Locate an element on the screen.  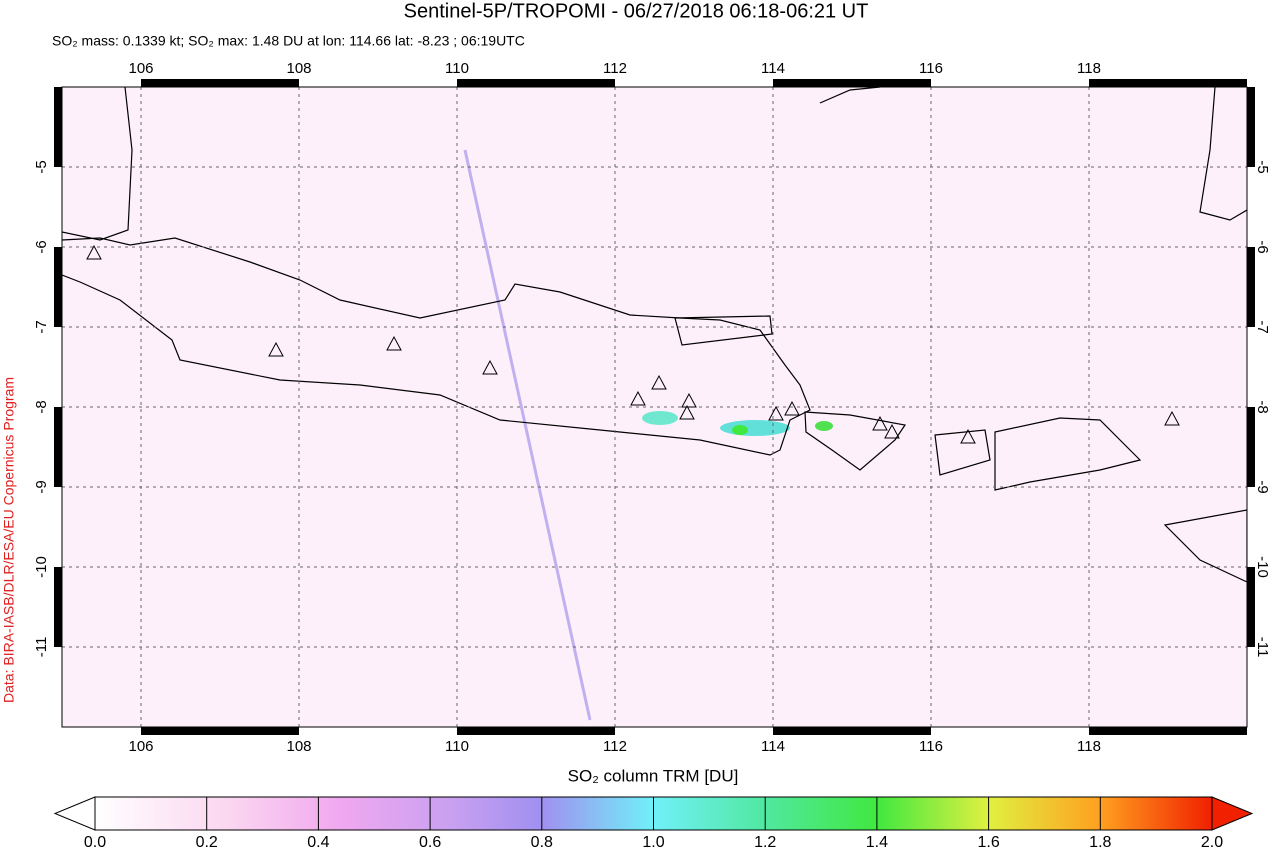
stripe-artifact is located at coordinates (527, 435).